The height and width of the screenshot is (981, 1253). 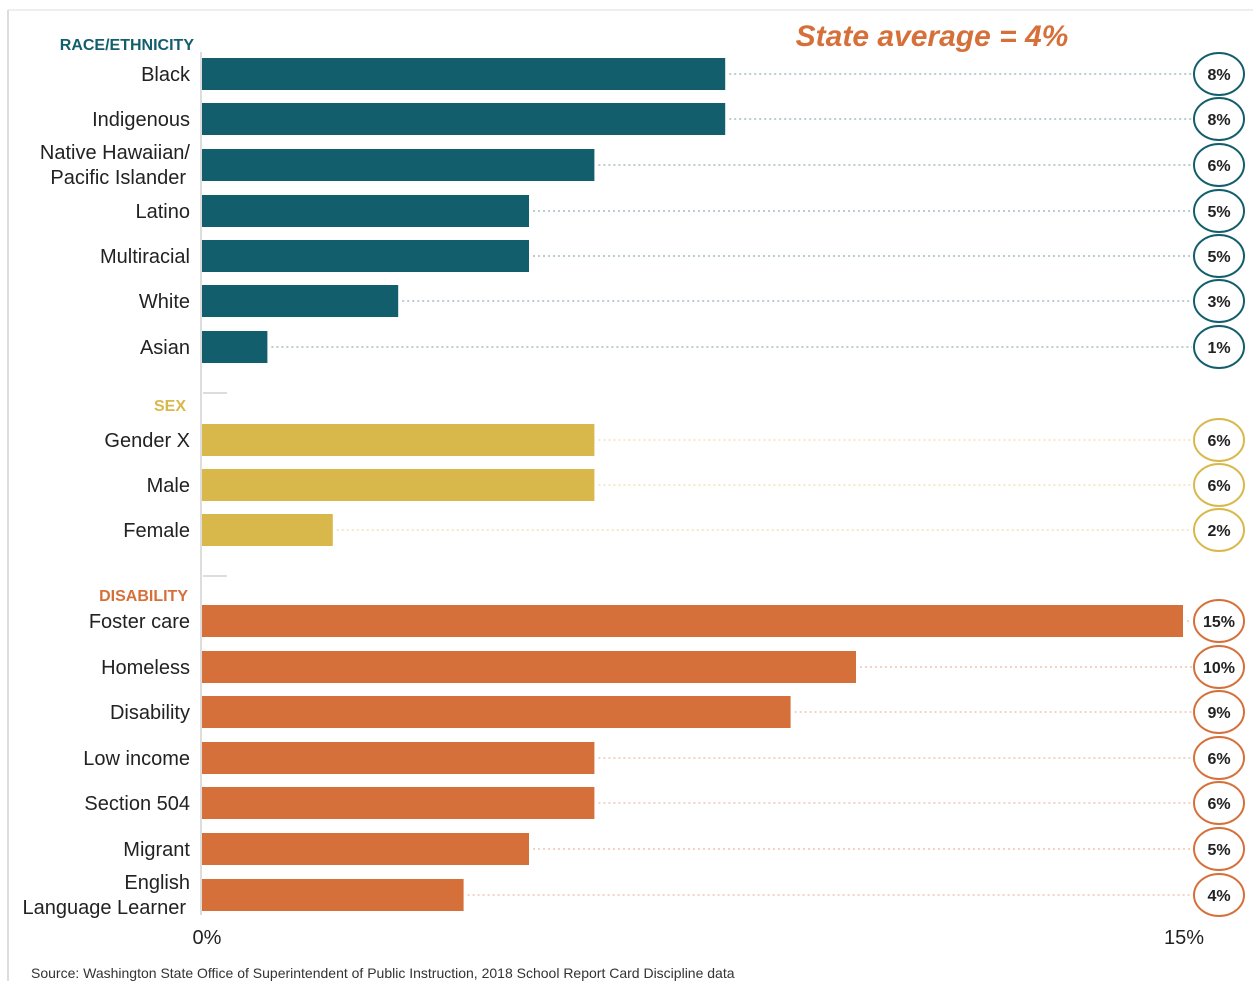 What do you see at coordinates (143, 596) in the screenshot?
I see `section-title-disability: DISABILITY` at bounding box center [143, 596].